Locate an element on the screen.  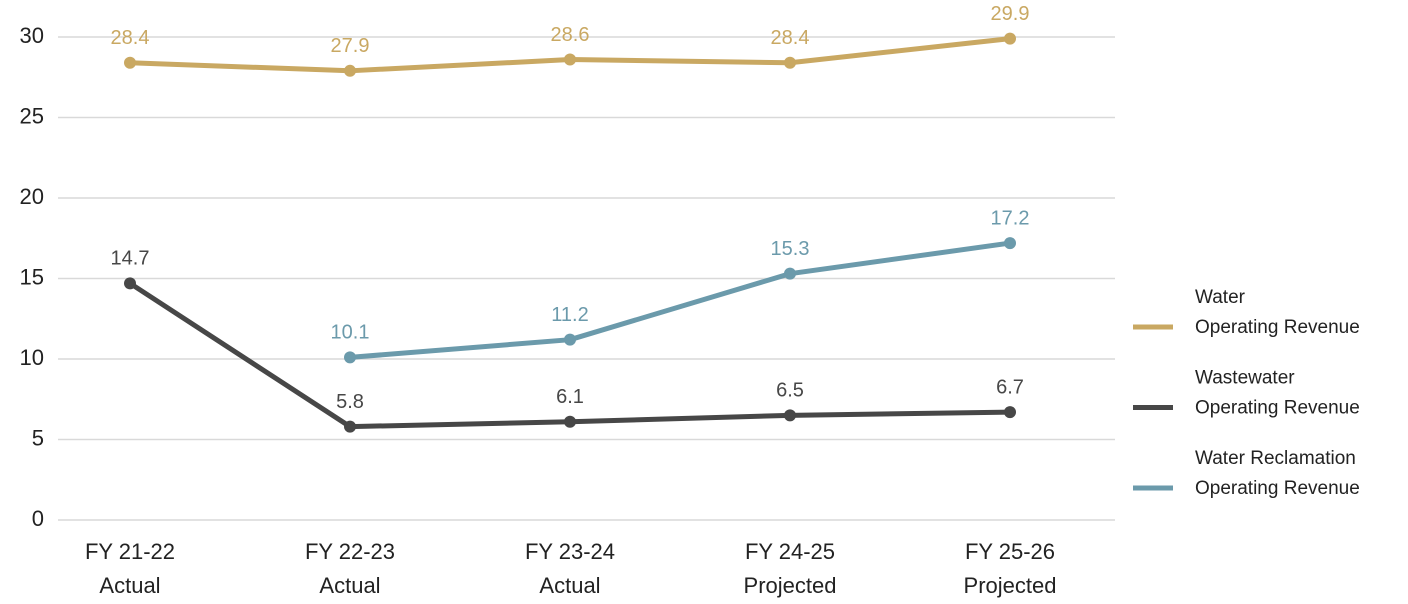
y-tick-label: 30 is located at coordinates (32, 35).